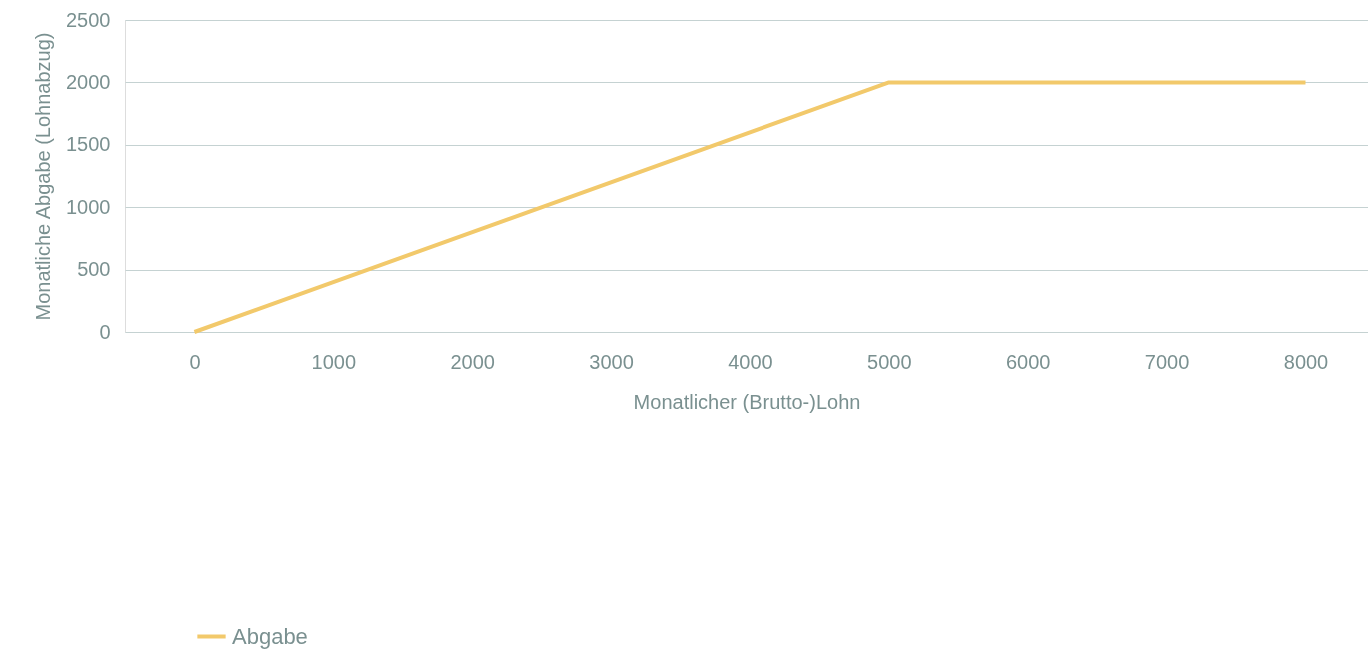  Describe the element at coordinates (747, 401) in the screenshot. I see `x-axis-title: Monatlicher (Brutto-)Lohn` at that location.